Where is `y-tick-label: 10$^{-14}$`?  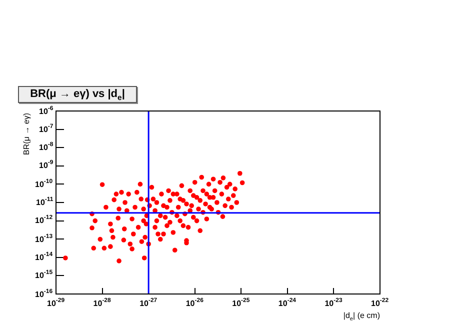
y-tick-label: 10$^{-14}$ is located at coordinates (44, 257).